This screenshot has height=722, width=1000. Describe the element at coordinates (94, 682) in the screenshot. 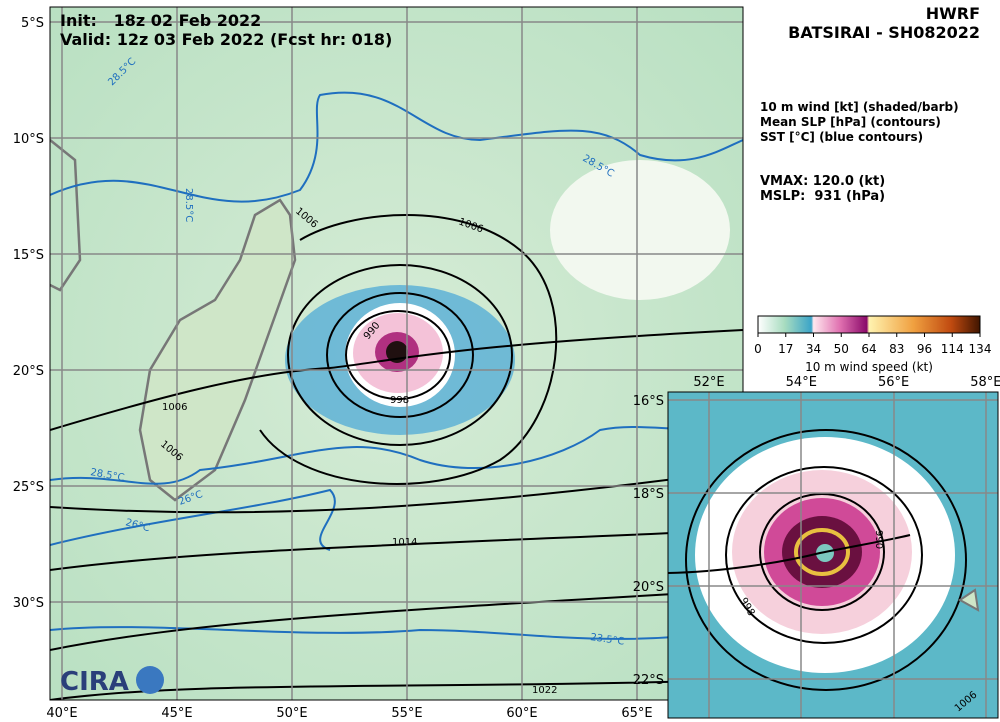

I see `logo-text: CIRA` at that location.